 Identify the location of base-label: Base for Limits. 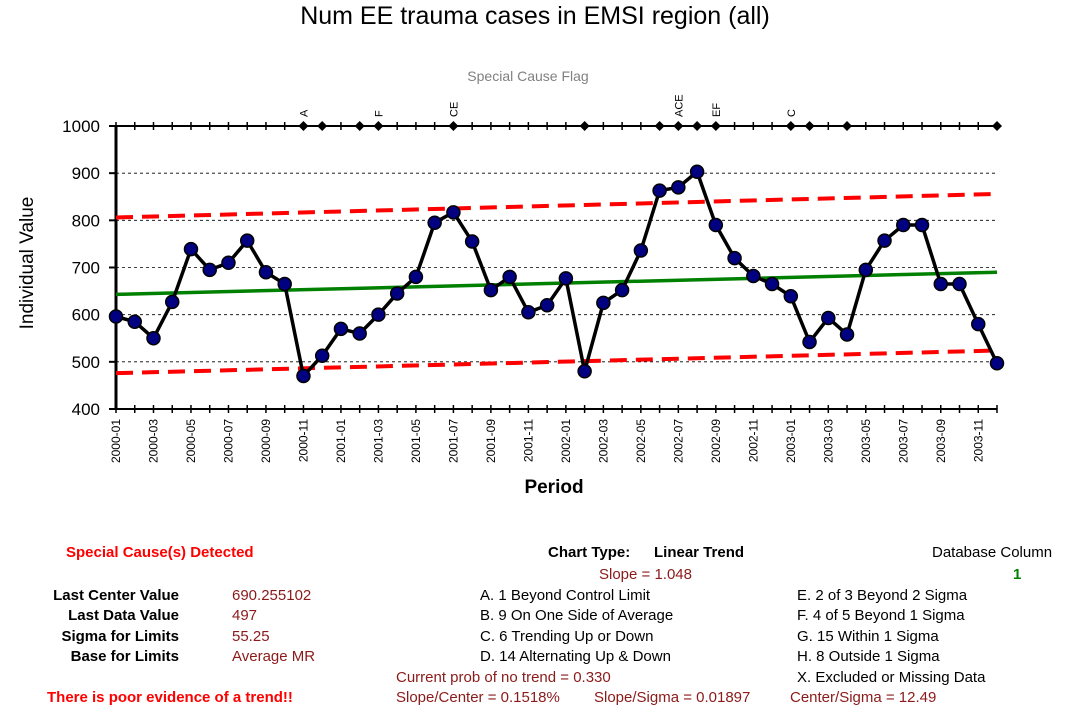
(124, 656).